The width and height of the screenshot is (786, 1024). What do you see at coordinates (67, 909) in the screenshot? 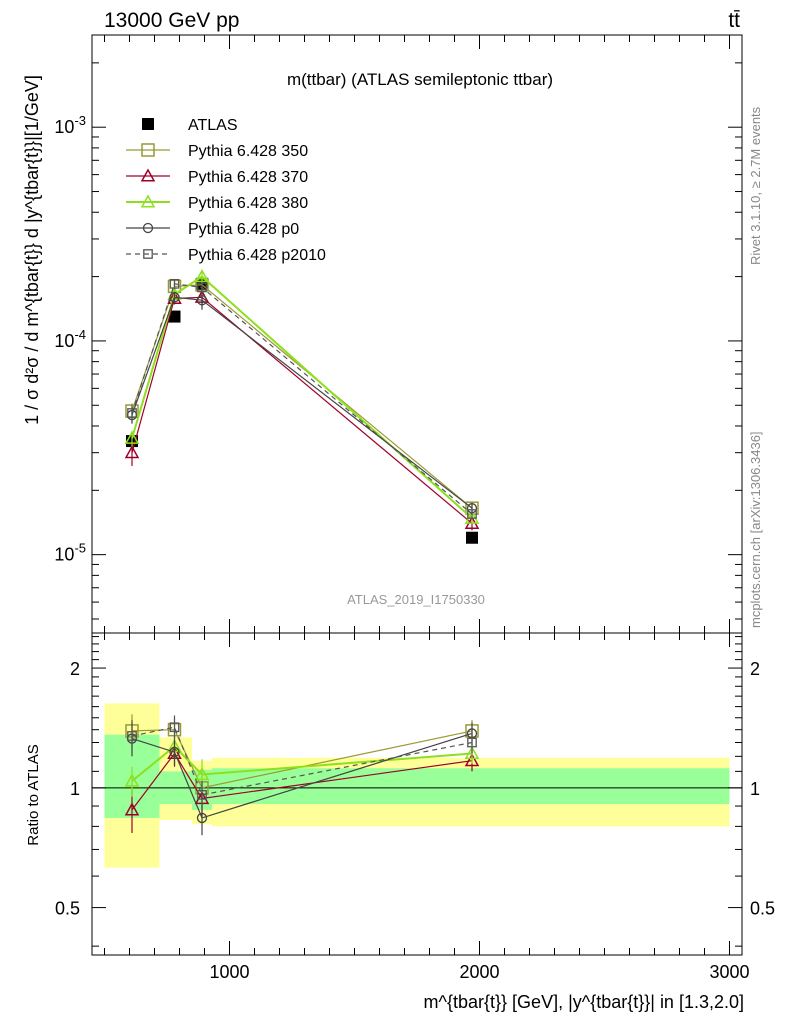
I see `ratio-y-tick-label: 0.5` at bounding box center [67, 909].